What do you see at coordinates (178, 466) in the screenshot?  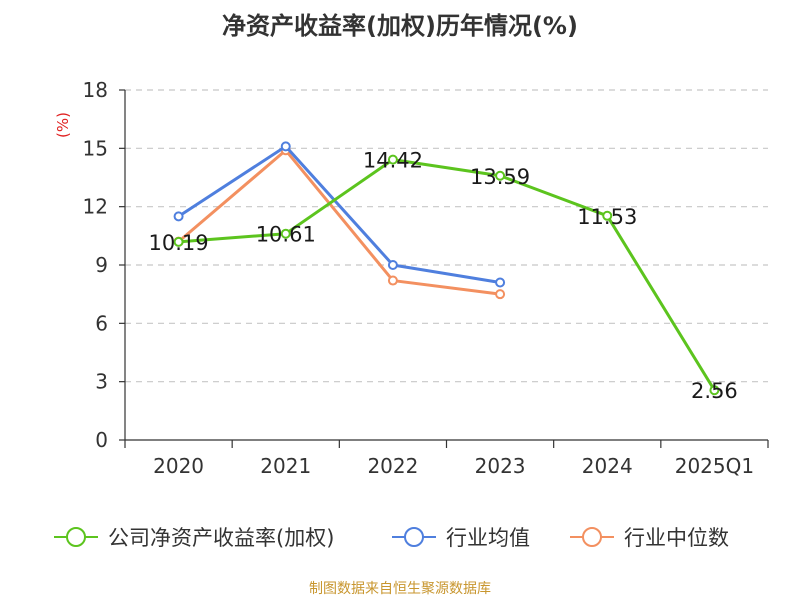 I see `x-tick-label-2020: 2020` at bounding box center [178, 466].